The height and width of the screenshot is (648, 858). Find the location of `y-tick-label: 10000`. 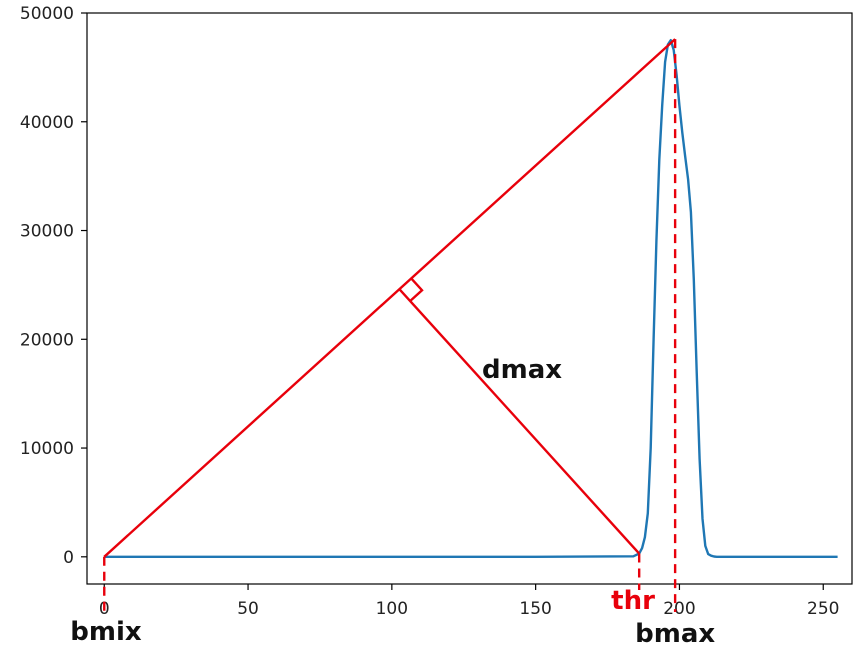

y-tick-label: 10000 is located at coordinates (47, 449).